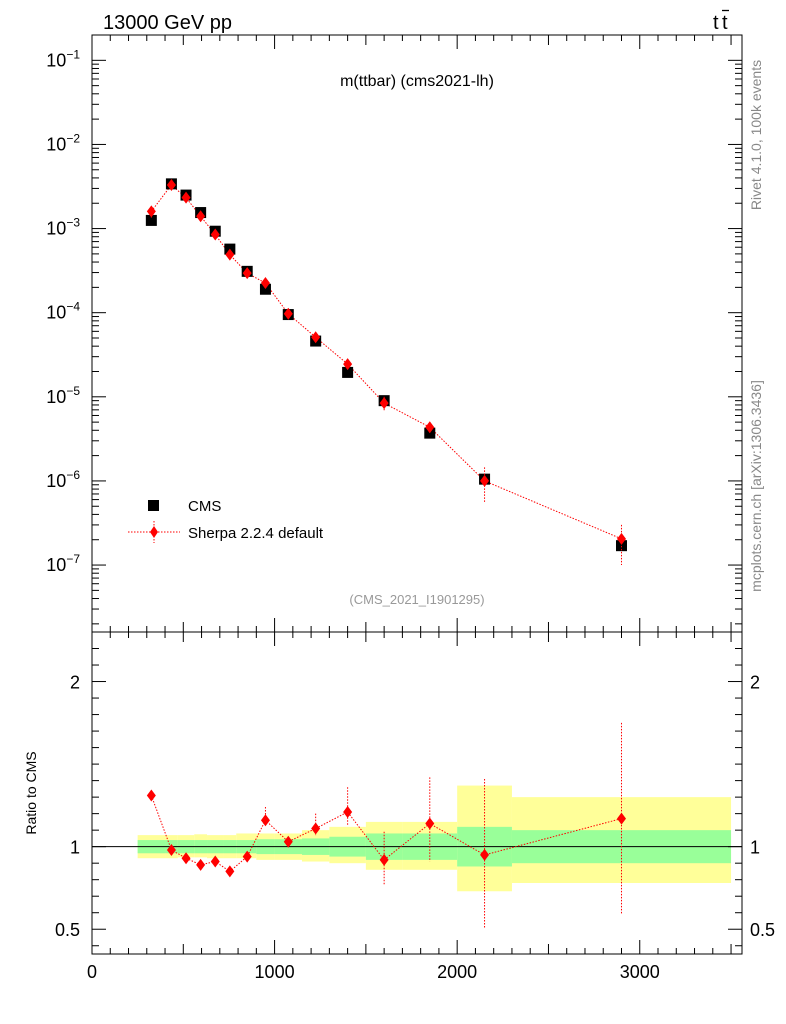  I want to click on header-right: t t, so click(721, 21).